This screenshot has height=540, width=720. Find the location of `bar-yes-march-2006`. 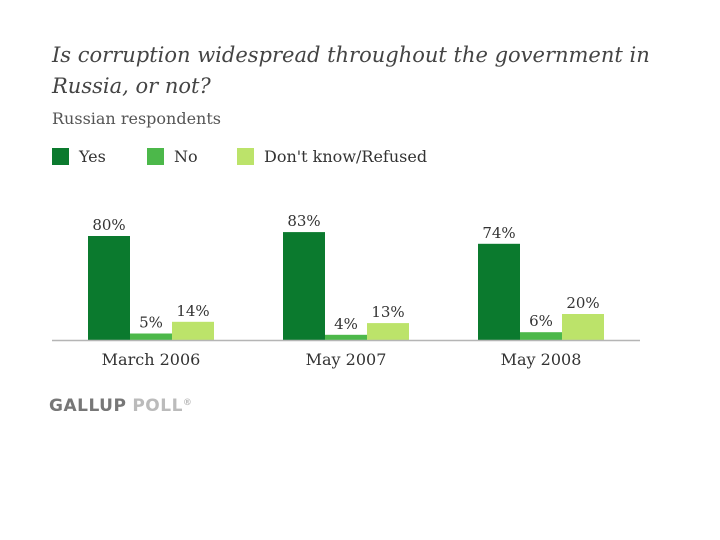

bar-yes-march-2006 is located at coordinates (109, 288).